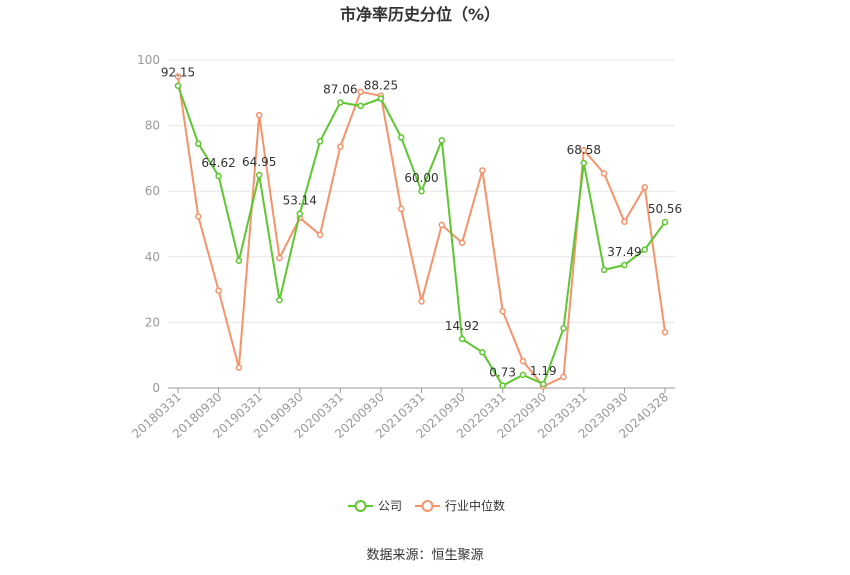 Image resolution: width=850 pixels, height=575 pixels. I want to click on y-tick-label: 20, so click(152, 322).